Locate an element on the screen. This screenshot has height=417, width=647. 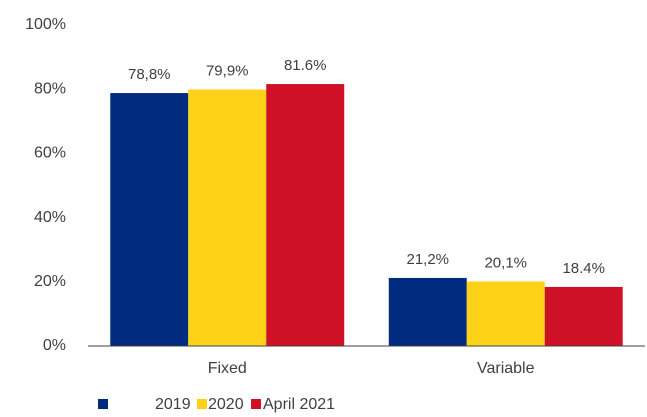
value-label: 78,8% is located at coordinates (149, 74).